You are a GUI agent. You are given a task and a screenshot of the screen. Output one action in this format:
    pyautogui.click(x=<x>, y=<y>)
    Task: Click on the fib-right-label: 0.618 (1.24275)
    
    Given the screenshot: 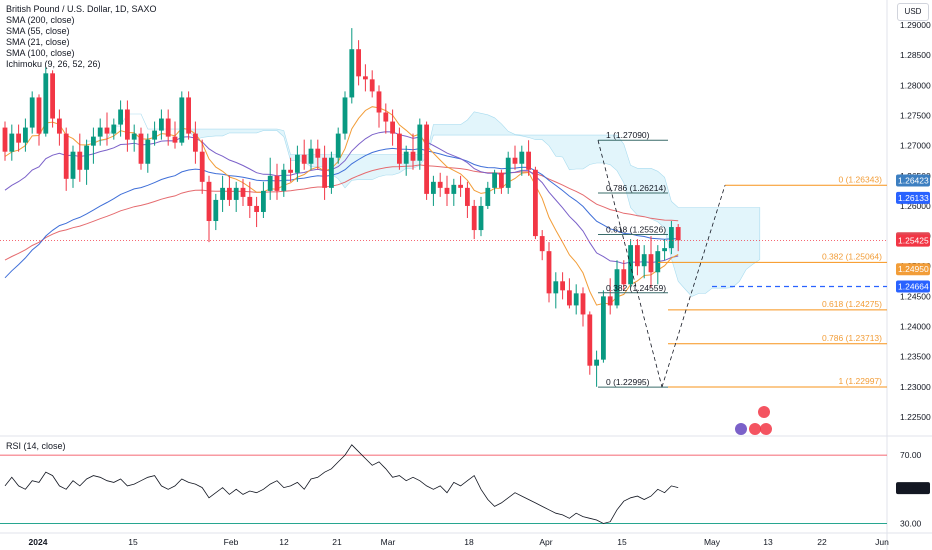 What is the action you would take?
    pyautogui.click(x=852, y=304)
    